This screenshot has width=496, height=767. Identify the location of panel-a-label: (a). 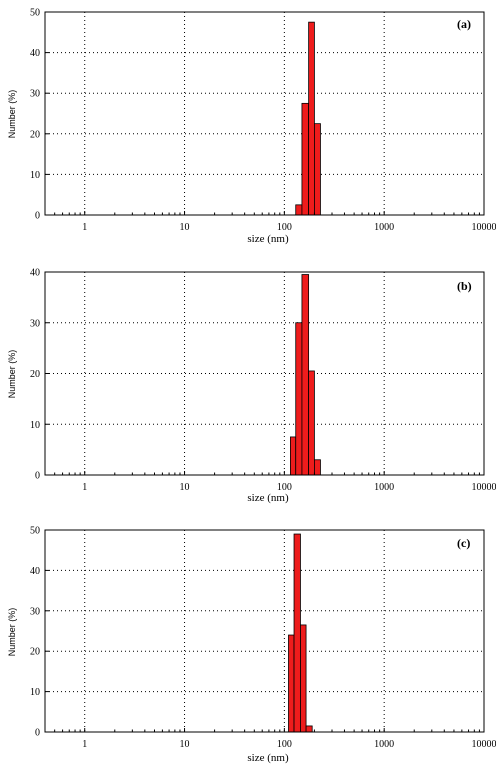
(464, 24).